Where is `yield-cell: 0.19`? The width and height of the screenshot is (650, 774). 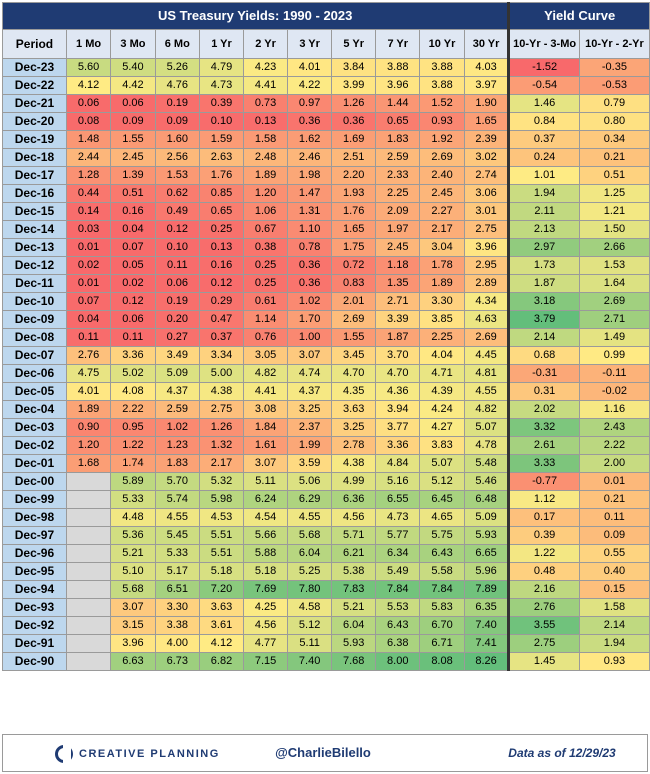 yield-cell: 0.19 is located at coordinates (177, 301).